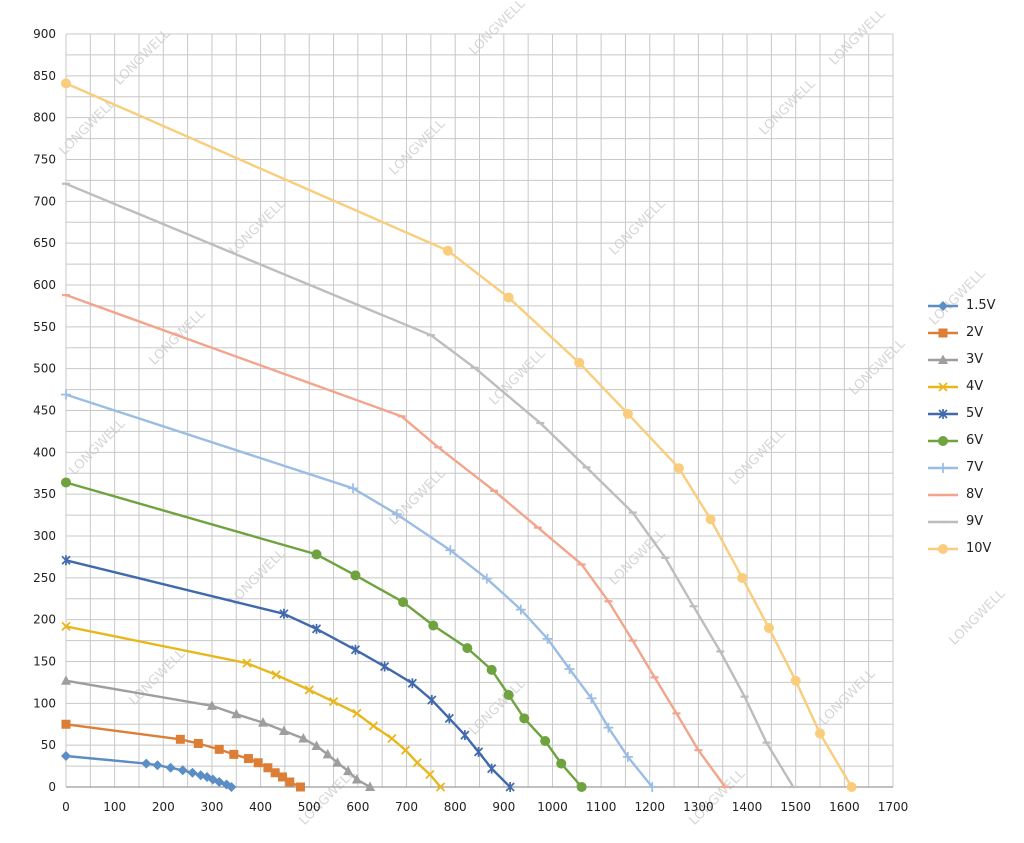  What do you see at coordinates (114, 807) in the screenshot?
I see `x-tick-label: 100` at bounding box center [114, 807].